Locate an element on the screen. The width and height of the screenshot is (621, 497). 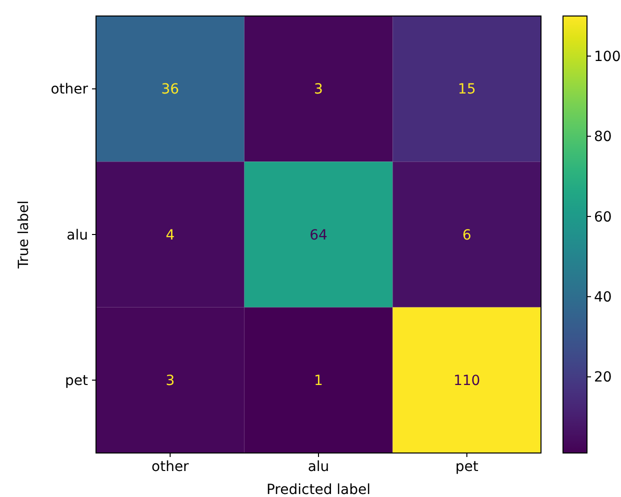
data-label: 1 is located at coordinates (318, 381).